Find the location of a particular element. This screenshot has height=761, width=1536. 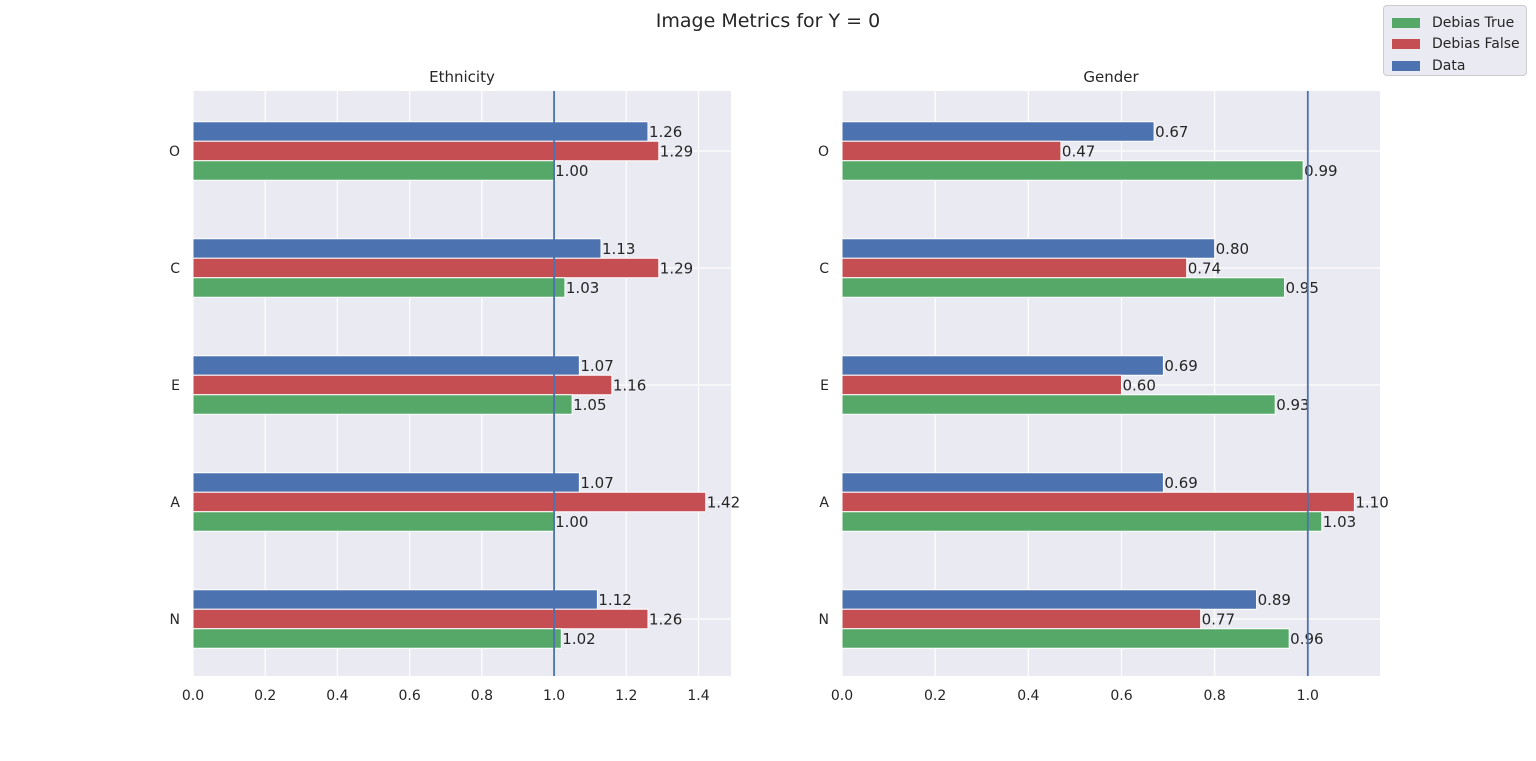

data-label: 0.95 is located at coordinates (1302, 288).